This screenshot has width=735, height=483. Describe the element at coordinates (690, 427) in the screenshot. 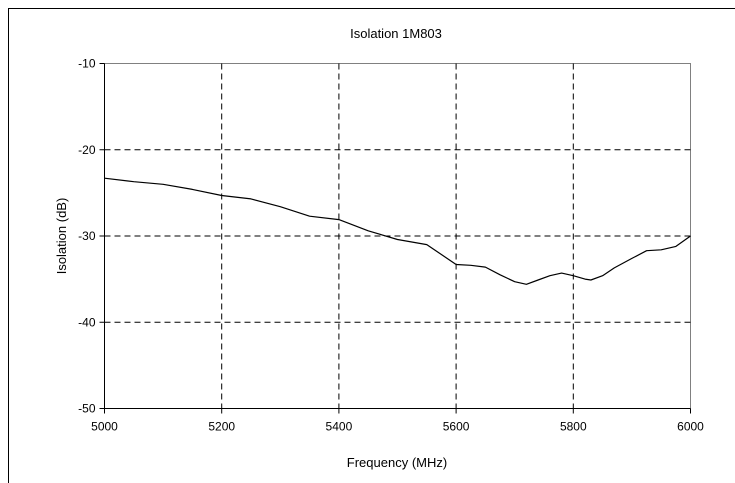

I see `x-tick-label: 6000` at that location.